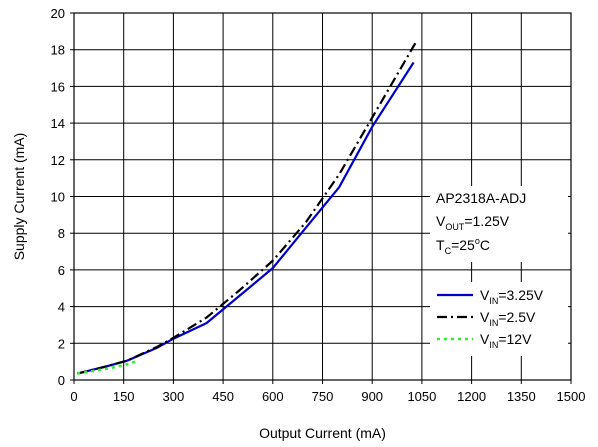 The width and height of the screenshot is (598, 447). What do you see at coordinates (506, 340) in the screenshot?
I see `legend-label: VIN=12V` at bounding box center [506, 340].